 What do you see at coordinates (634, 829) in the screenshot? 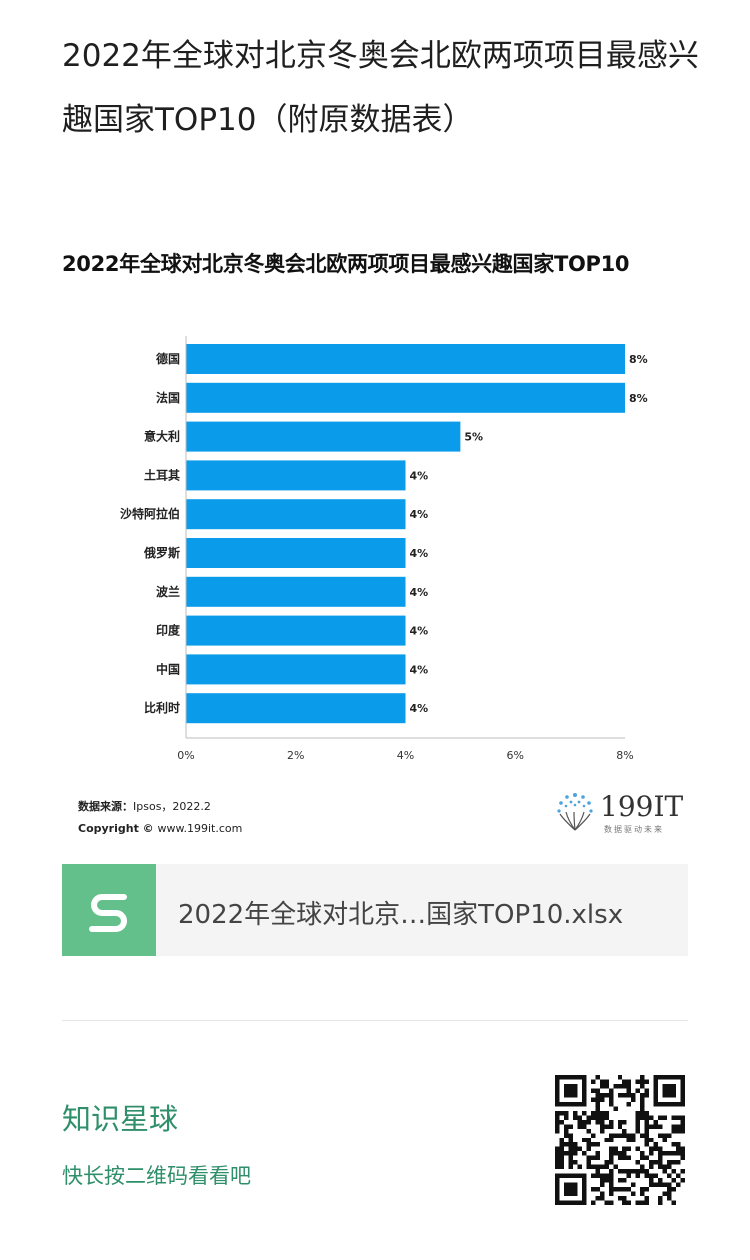
I see `brand-slogan: 数据驱动未来` at bounding box center [634, 829].